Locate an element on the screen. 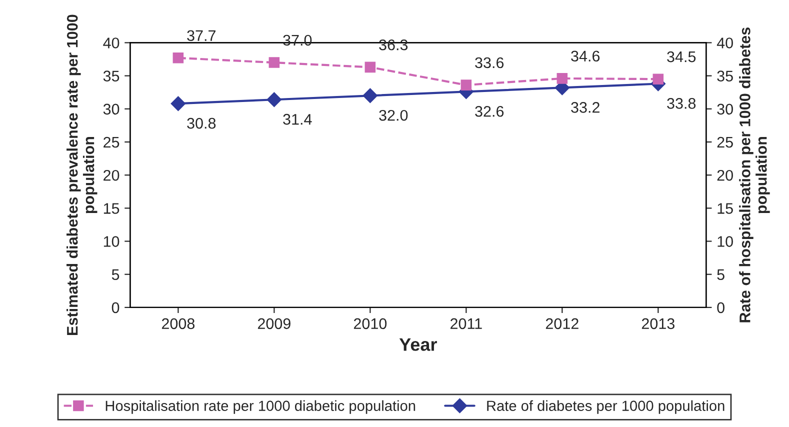 The image size is (789, 427). data-label: 33.2 is located at coordinates (585, 107).